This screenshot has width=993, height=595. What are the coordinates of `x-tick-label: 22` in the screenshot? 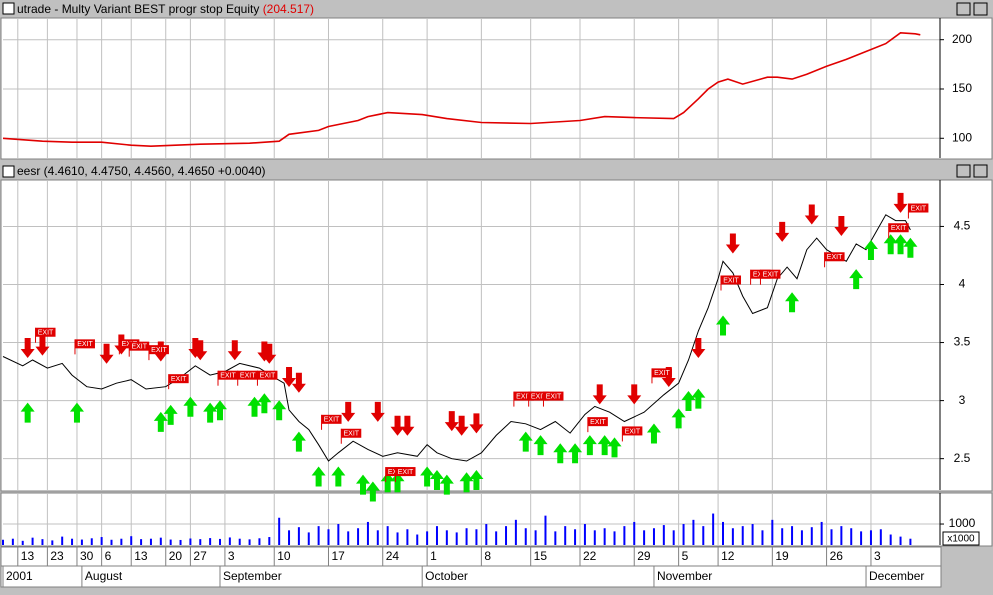 It's located at (590, 556).